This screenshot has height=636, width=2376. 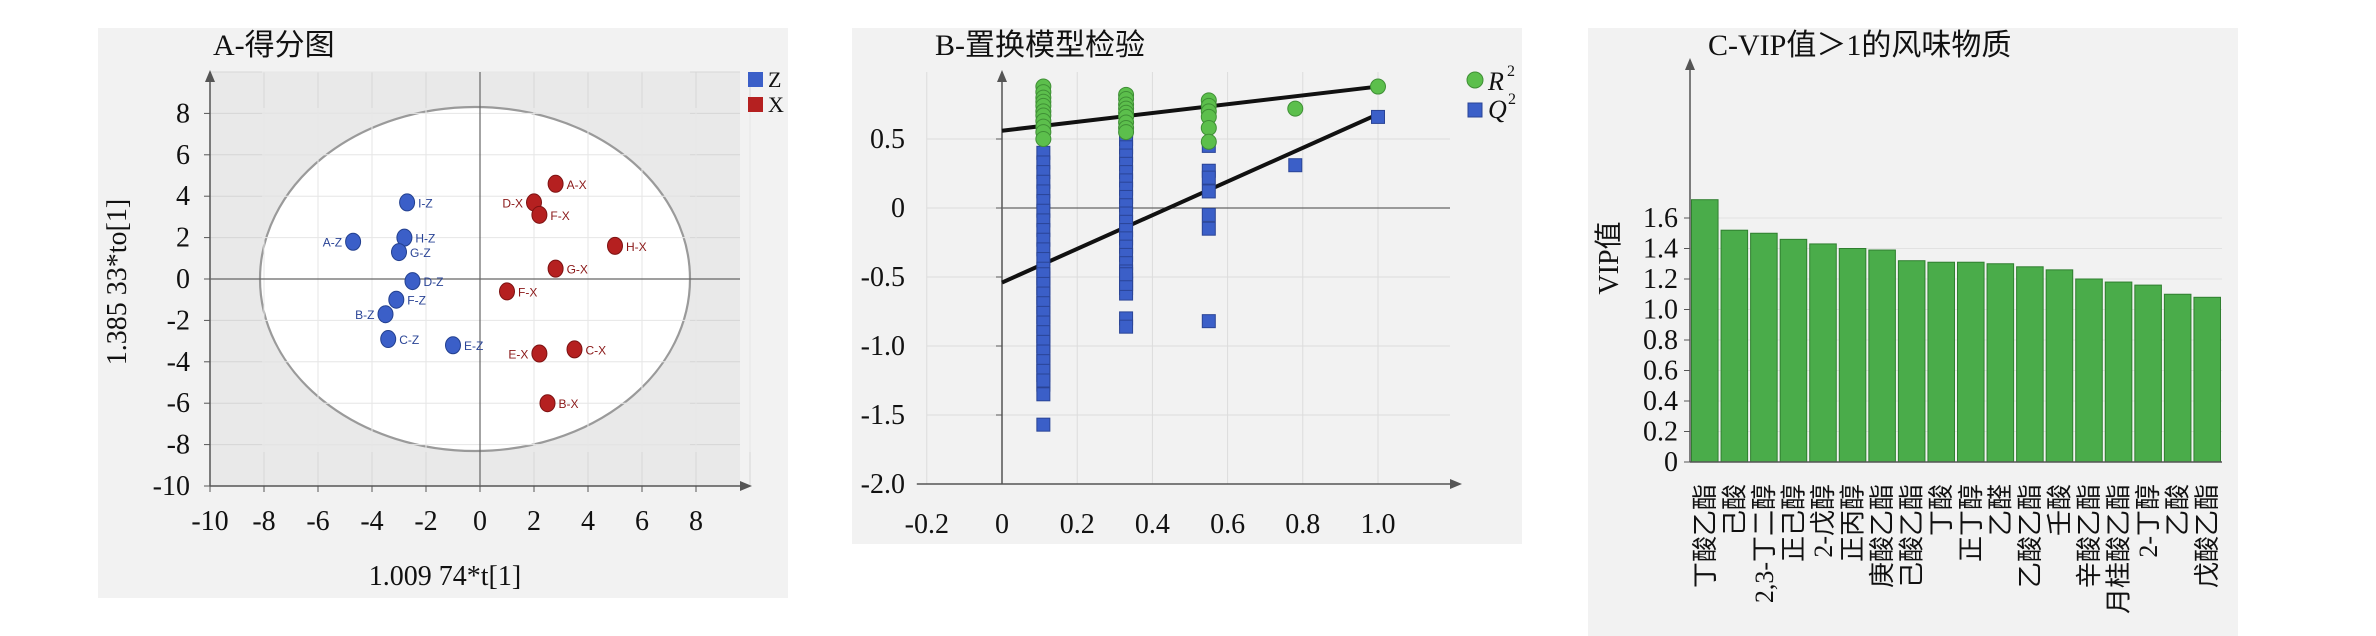 What do you see at coordinates (117, 282) in the screenshot?
I see `score-plot-ylabel: 1.385 33*to[1]` at bounding box center [117, 282].